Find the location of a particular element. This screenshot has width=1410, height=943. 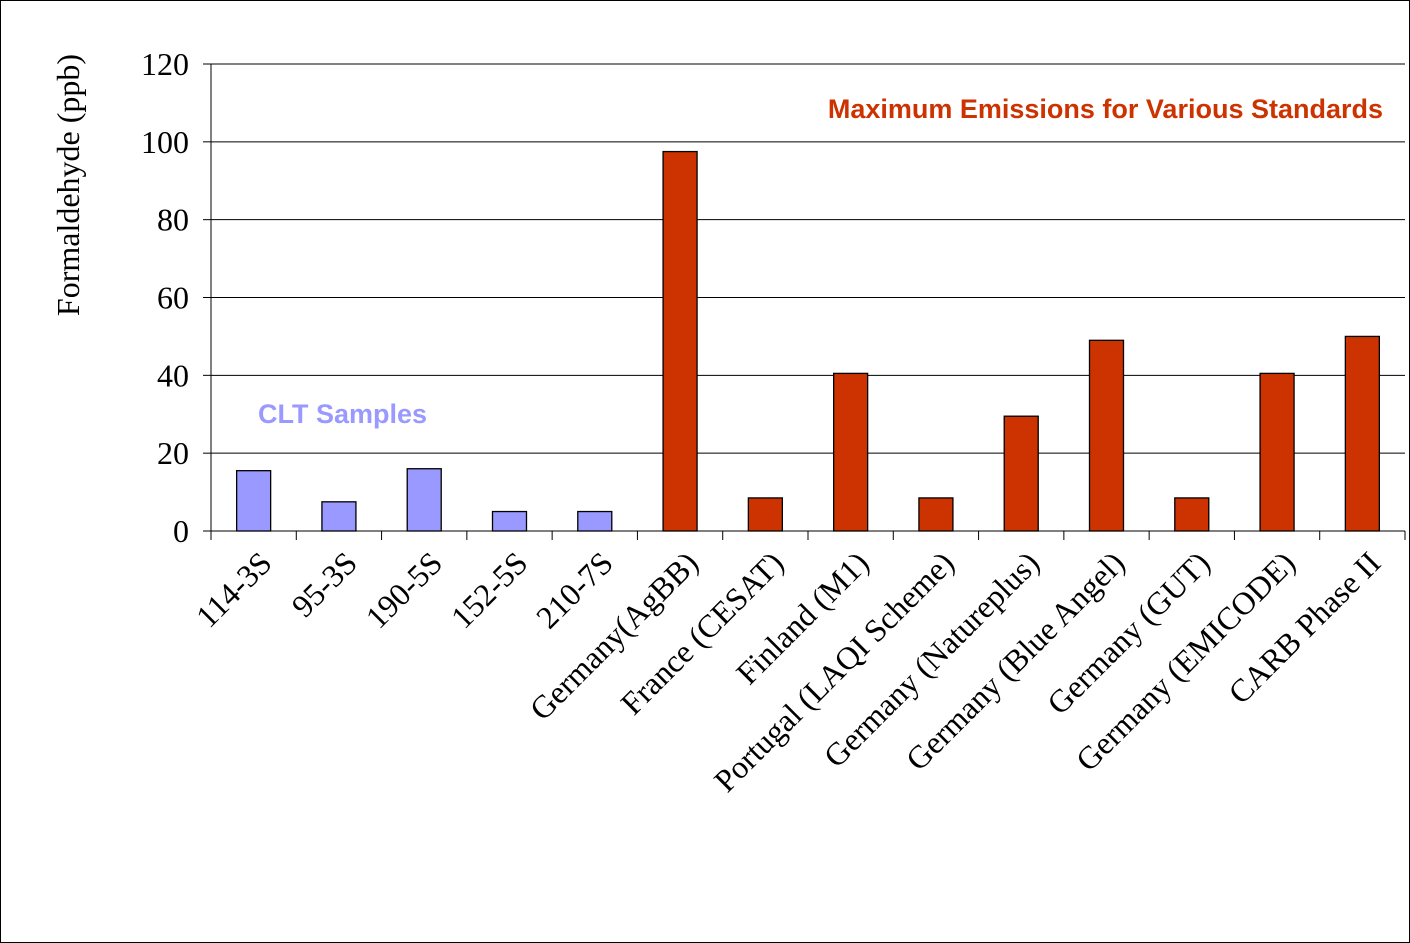

x-tick-label: CARB Phase II is located at coordinates (1304, 627).